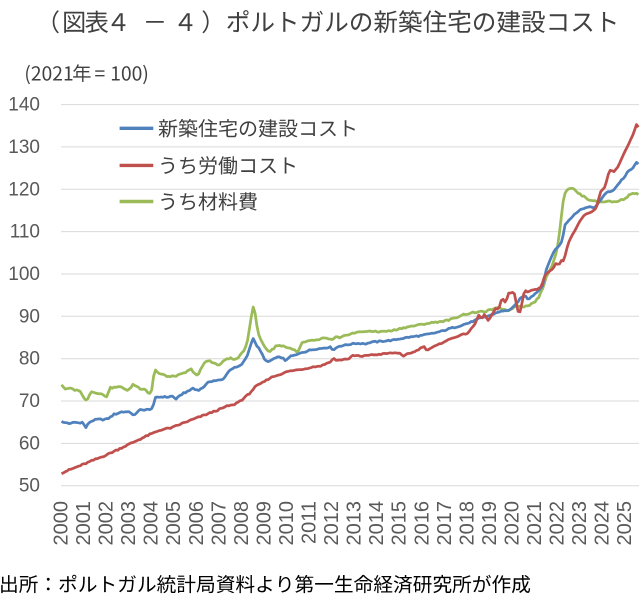  I want to click on svg-text: 2001, so click(84, 523).